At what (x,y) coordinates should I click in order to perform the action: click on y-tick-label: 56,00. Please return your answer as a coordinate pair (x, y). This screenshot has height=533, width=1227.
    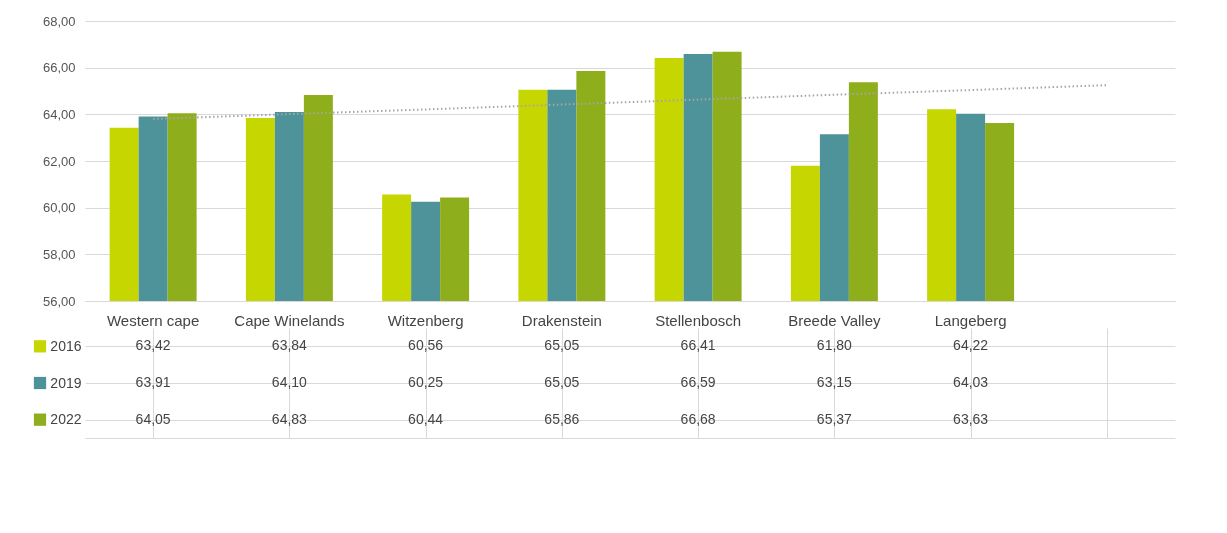
    Looking at the image, I should click on (59, 301).